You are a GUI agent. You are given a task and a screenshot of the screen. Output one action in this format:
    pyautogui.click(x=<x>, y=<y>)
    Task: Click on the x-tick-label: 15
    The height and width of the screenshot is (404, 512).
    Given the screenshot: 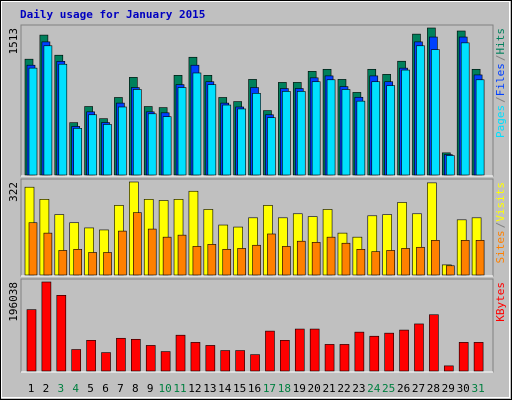 What is the action you would take?
    pyautogui.click(x=239, y=388)
    